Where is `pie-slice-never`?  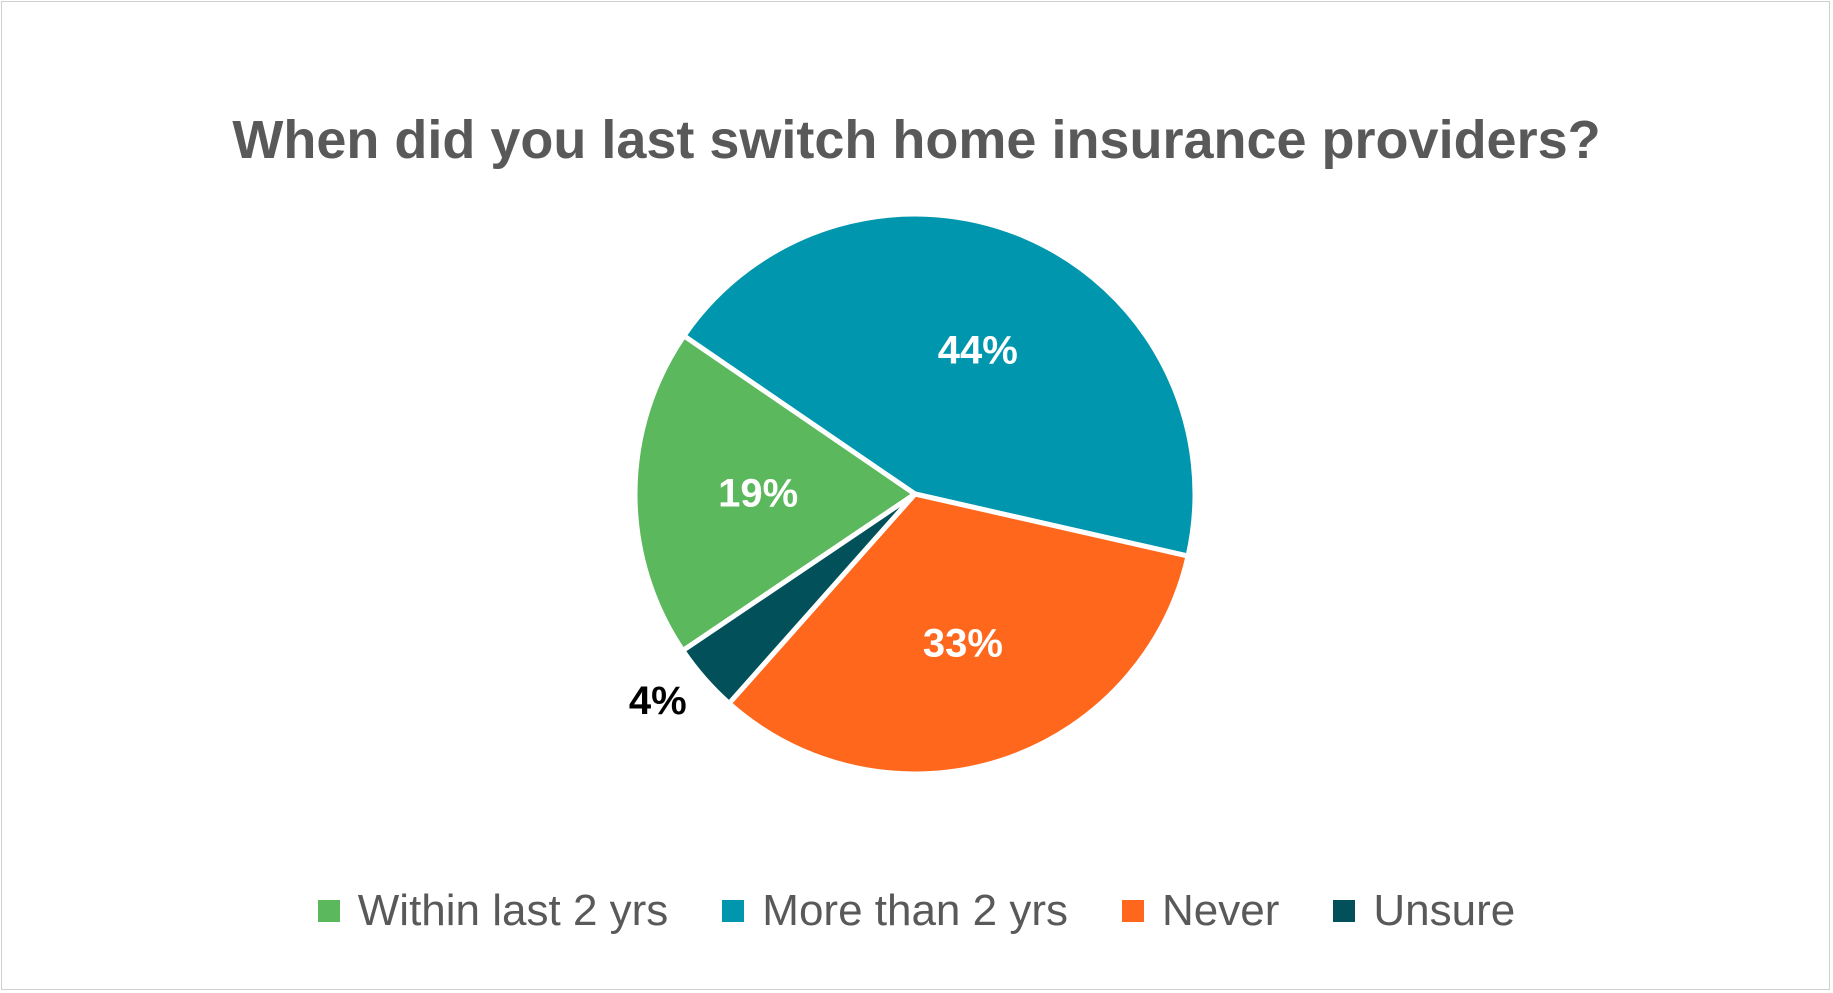 pie-slice-never is located at coordinates (958, 634).